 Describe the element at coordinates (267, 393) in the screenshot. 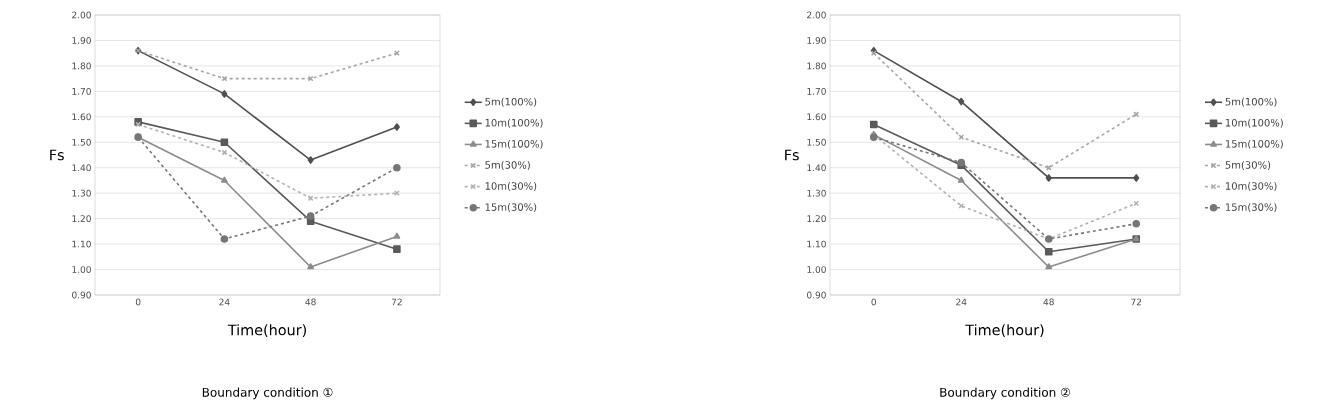

I see `text: Boundary condition ①` at that location.